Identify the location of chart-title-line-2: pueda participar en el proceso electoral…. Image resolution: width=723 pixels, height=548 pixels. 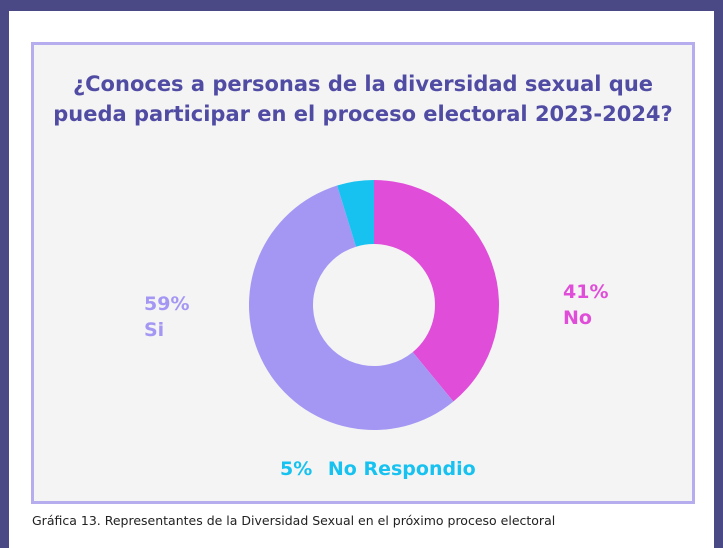
(363, 114).